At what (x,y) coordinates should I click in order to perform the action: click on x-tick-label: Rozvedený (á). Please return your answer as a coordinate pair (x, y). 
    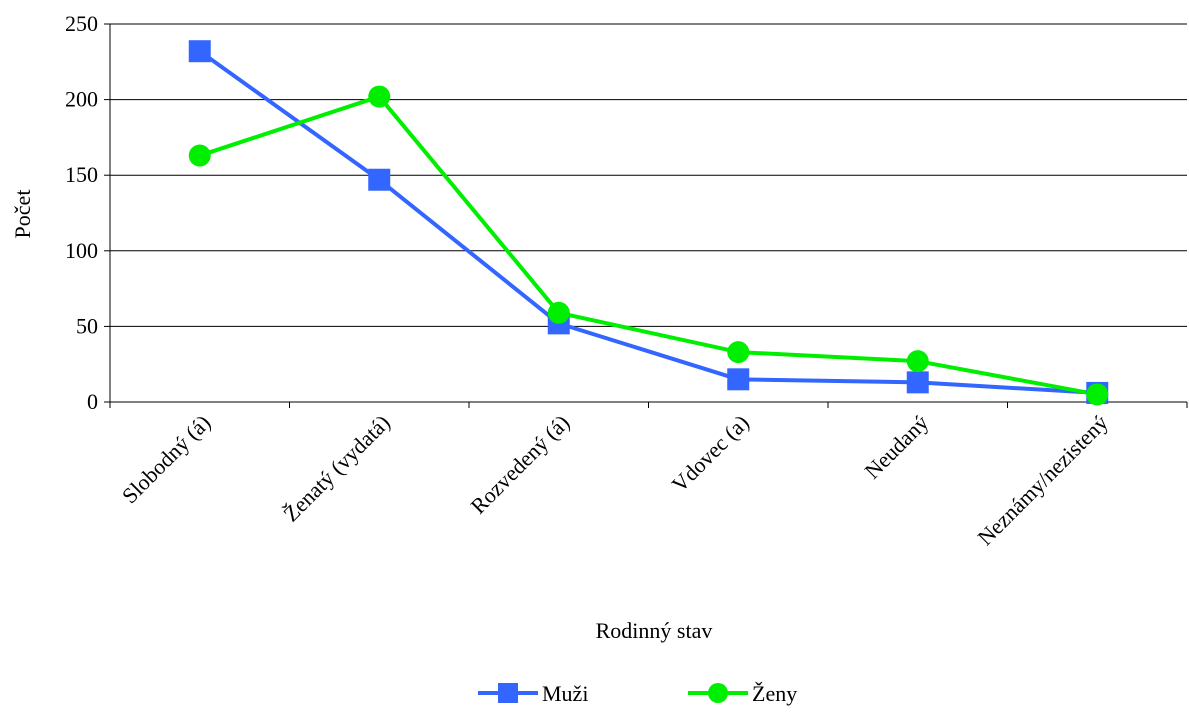
    Looking at the image, I should click on (519, 464).